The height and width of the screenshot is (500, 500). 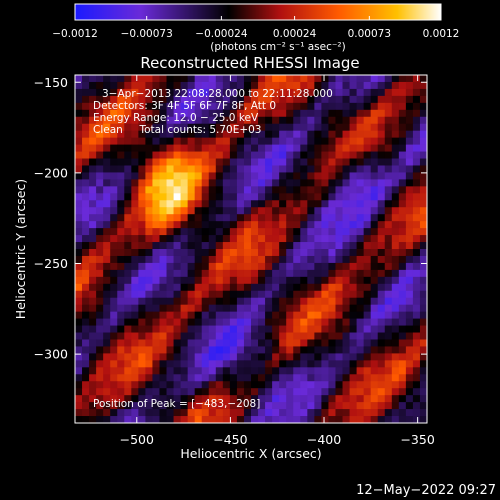 What do you see at coordinates (221, 34) in the screenshot?
I see `colorbar-tick-label: −0.00024` at bounding box center [221, 34].